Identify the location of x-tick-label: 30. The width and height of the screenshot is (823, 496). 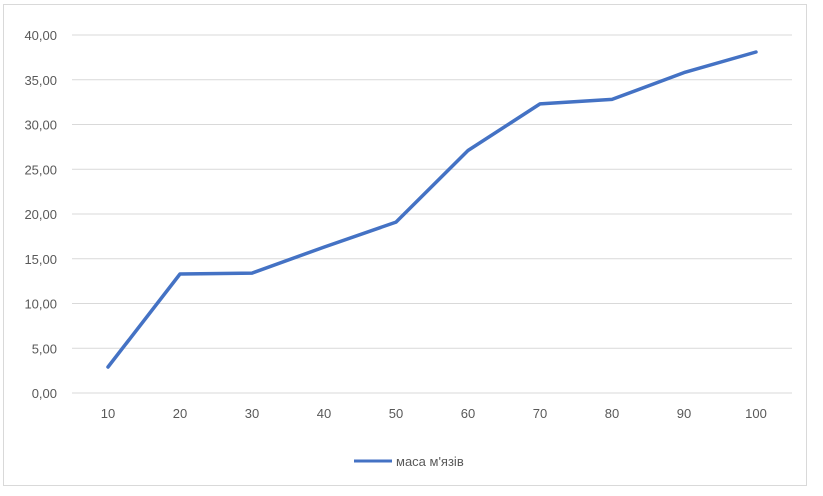
(252, 413).